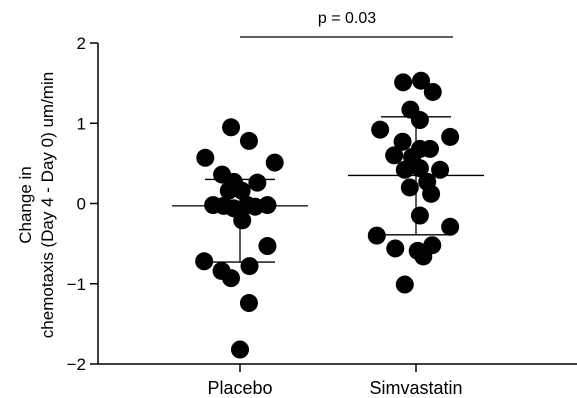 The height and width of the screenshot is (398, 577). I want to click on y-tick-label: 0, so click(81, 204).